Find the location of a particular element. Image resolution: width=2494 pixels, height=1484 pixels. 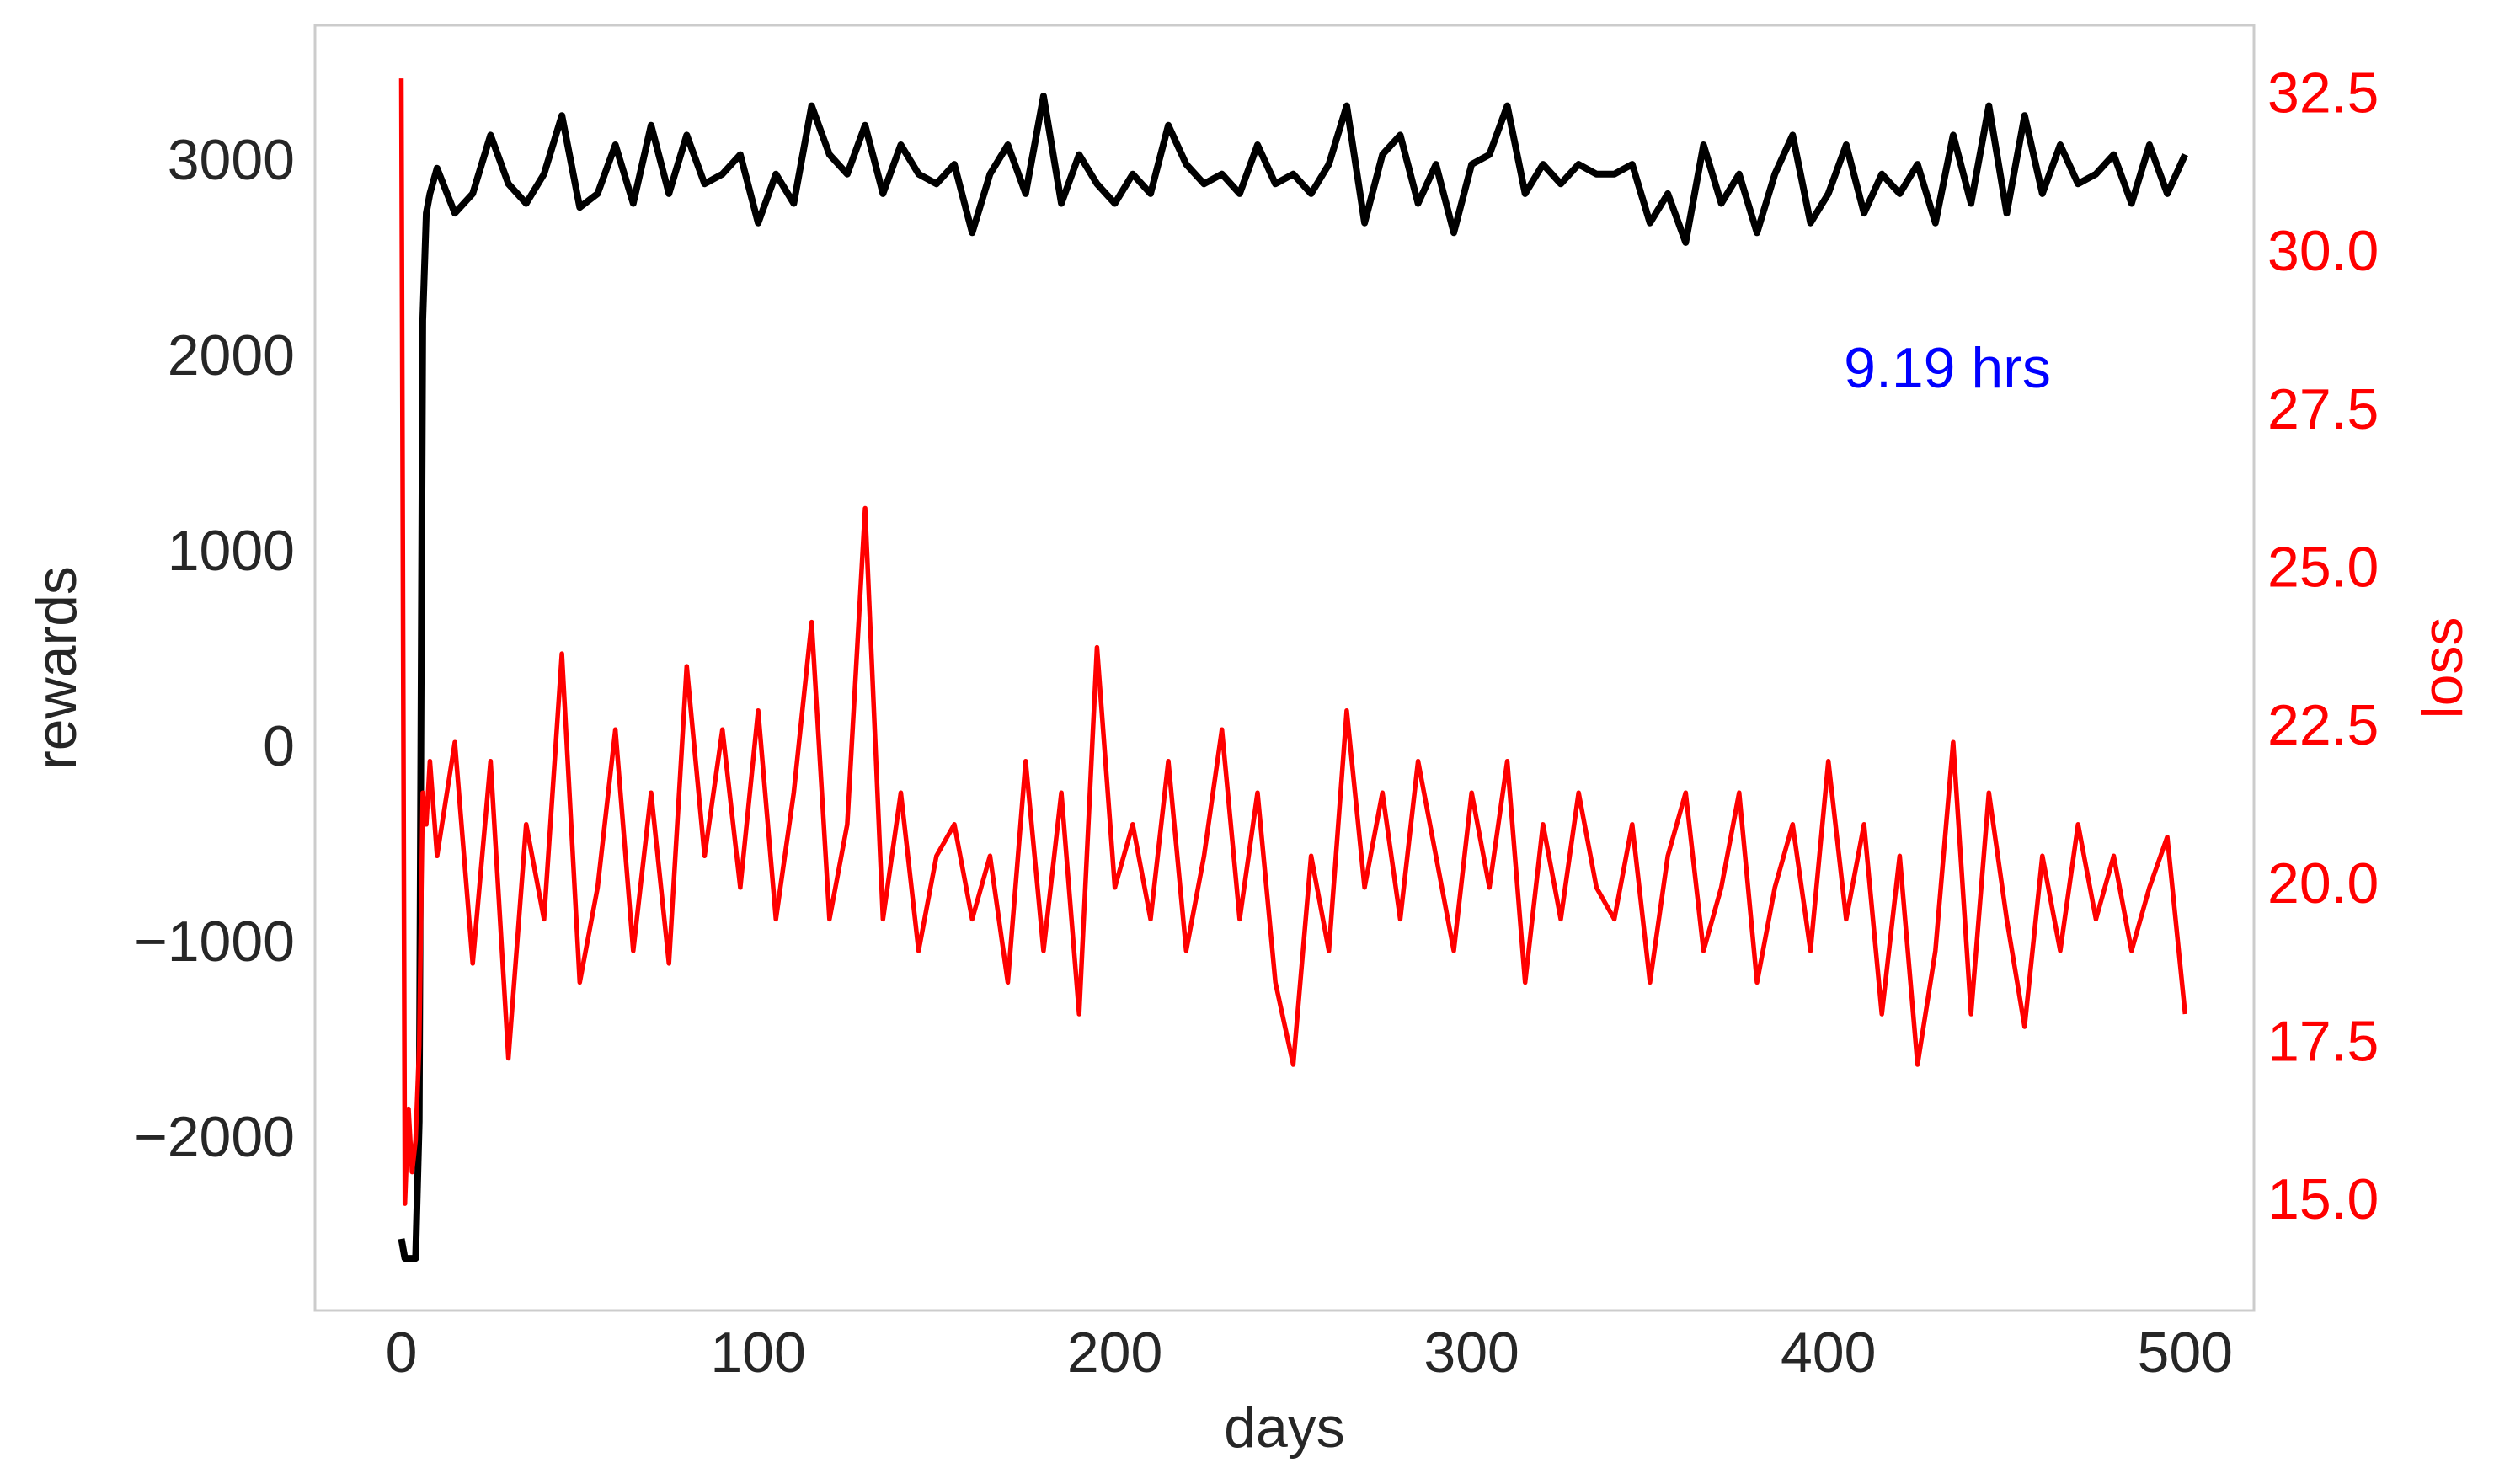

x-tick-label: 300 is located at coordinates (1471, 1353).